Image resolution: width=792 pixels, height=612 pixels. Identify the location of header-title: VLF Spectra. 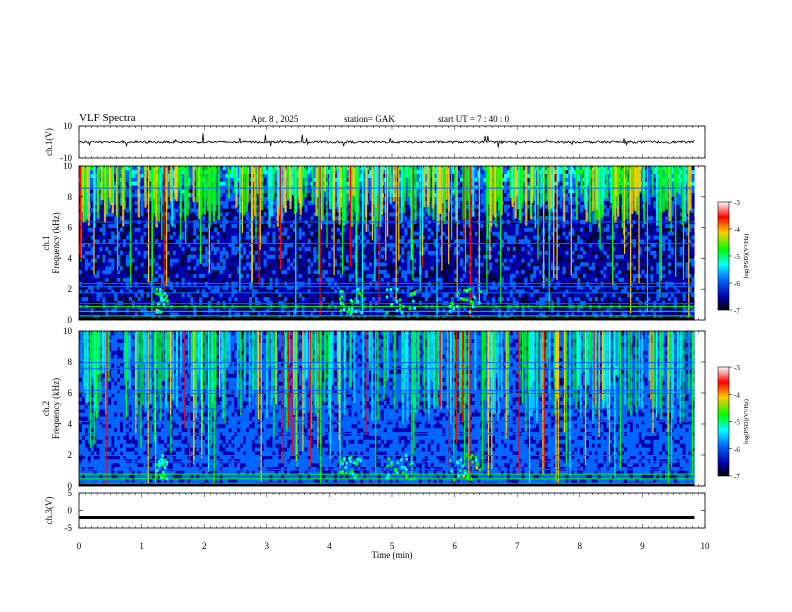
(107, 118).